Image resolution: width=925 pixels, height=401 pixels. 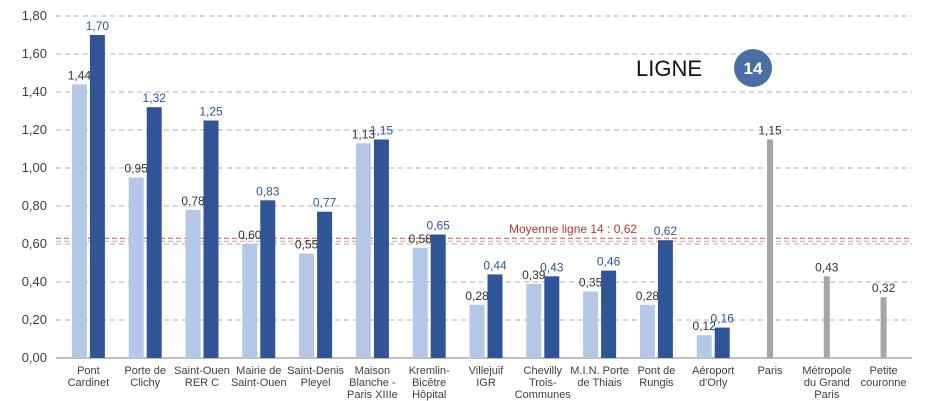 I want to click on category-label: Kremlin-, so click(x=429, y=371).